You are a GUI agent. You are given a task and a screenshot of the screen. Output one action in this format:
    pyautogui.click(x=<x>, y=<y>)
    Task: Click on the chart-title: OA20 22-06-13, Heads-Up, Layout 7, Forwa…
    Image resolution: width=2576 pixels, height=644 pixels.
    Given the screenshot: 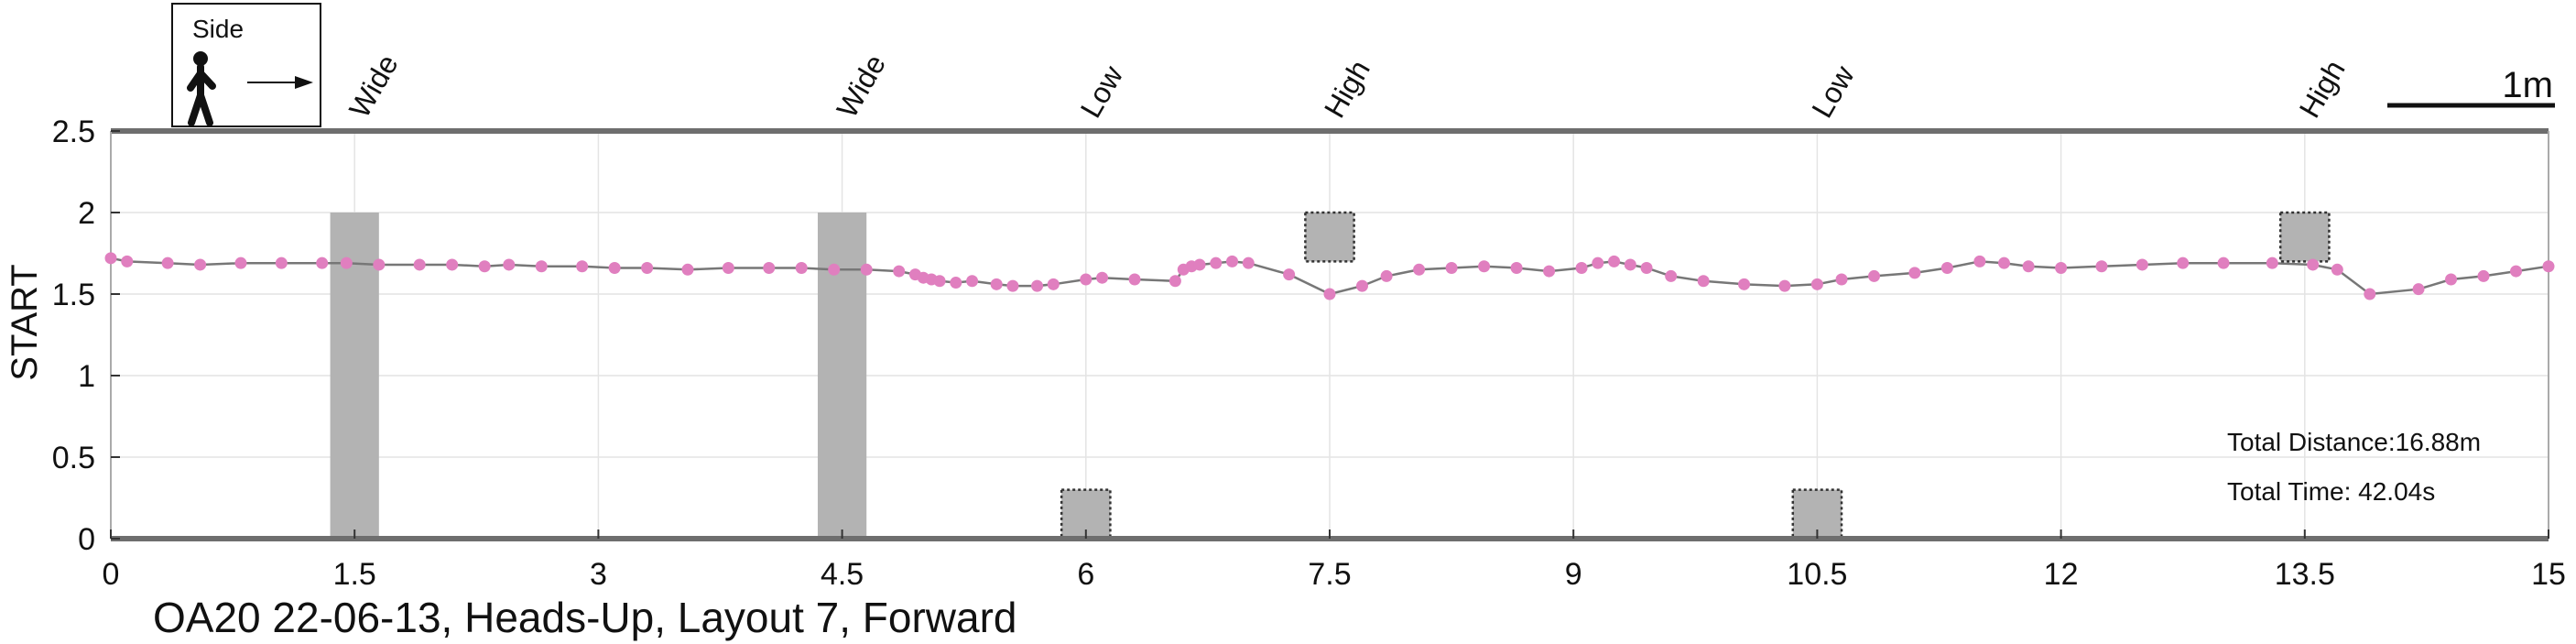 What is the action you would take?
    pyautogui.click(x=585, y=617)
    